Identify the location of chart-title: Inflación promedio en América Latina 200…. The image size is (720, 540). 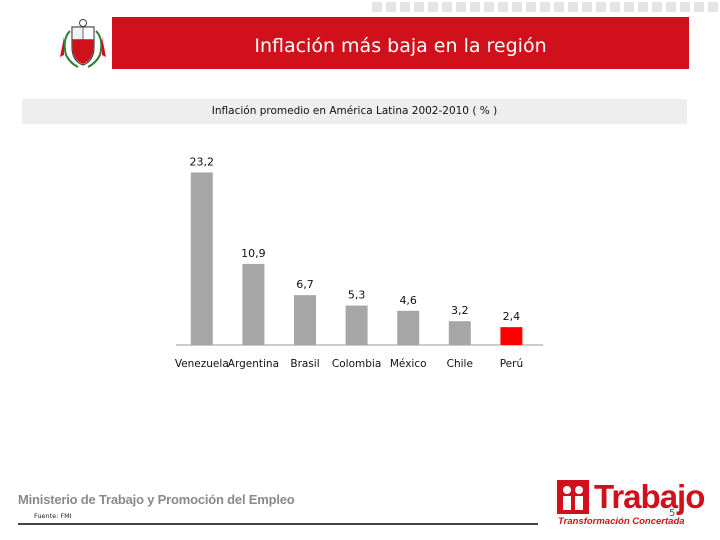
(354, 111).